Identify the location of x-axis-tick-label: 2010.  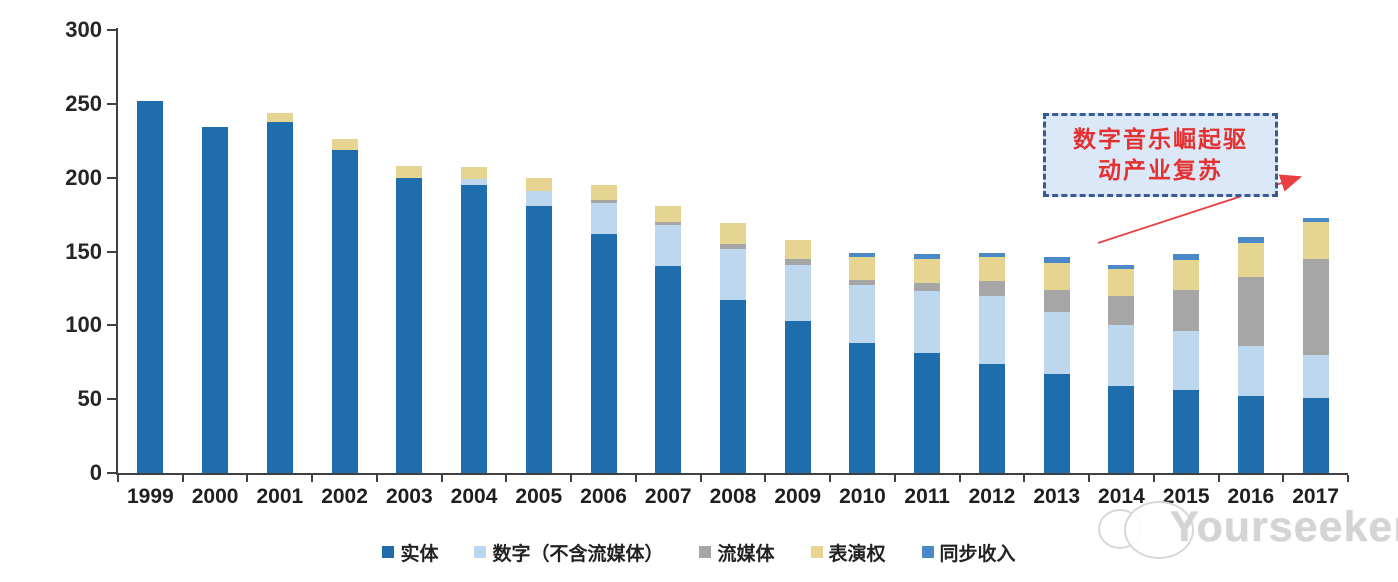
(862, 496).